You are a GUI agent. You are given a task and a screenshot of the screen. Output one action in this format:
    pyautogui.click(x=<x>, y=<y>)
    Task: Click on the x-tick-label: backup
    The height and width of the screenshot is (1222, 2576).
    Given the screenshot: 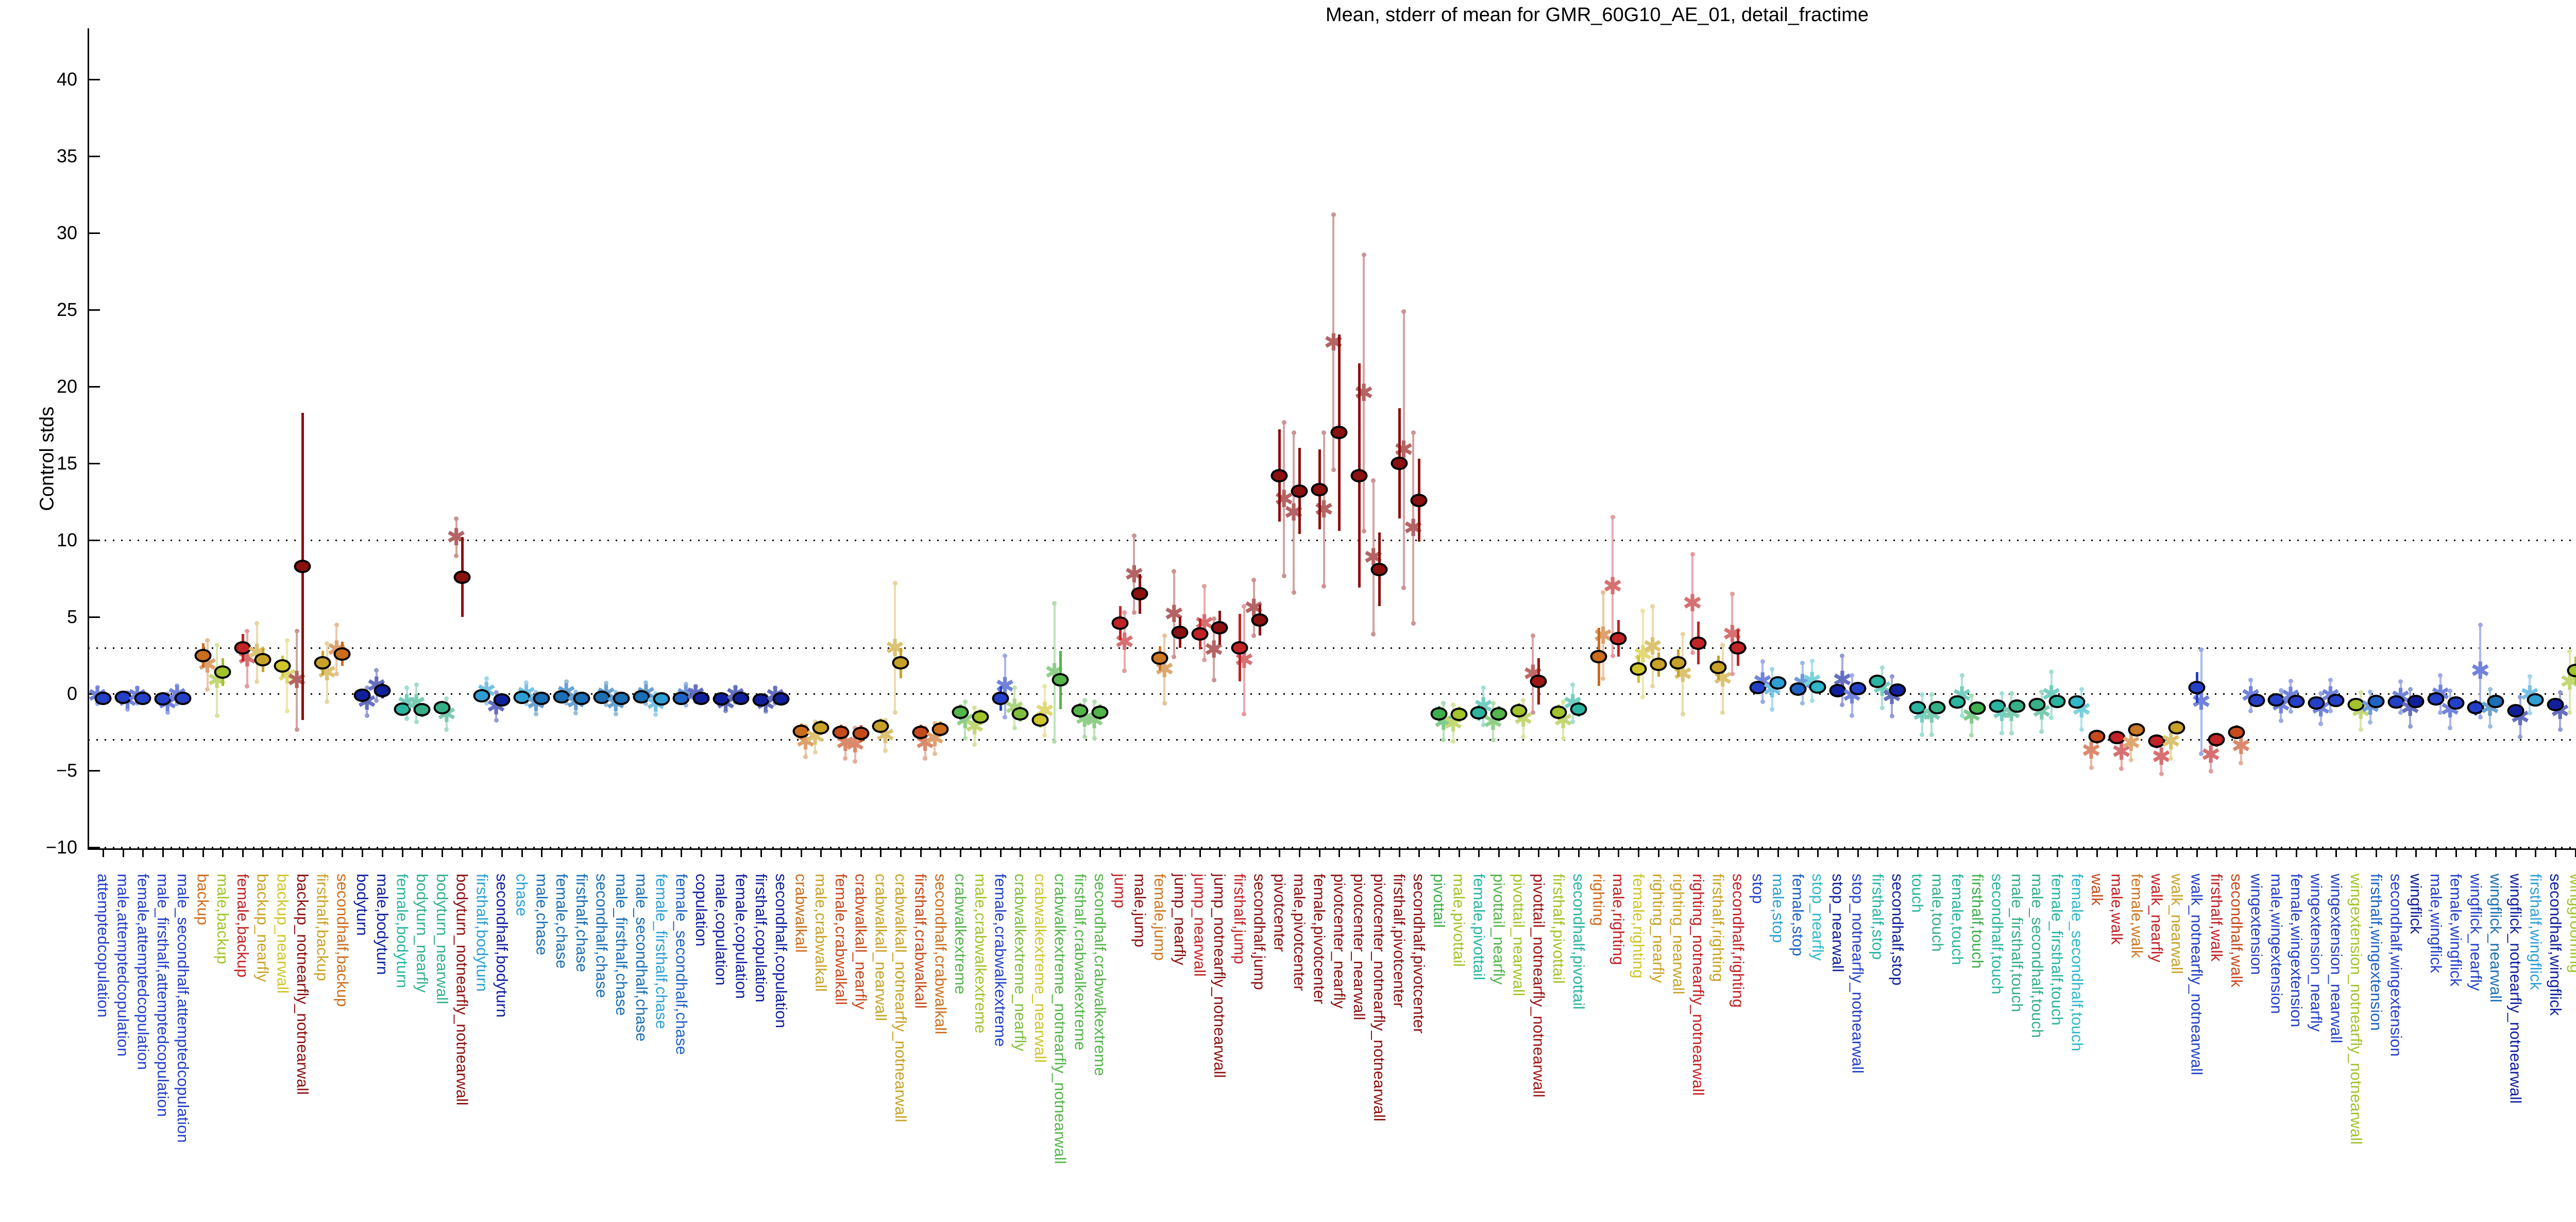 What is the action you would take?
    pyautogui.click(x=203, y=899)
    